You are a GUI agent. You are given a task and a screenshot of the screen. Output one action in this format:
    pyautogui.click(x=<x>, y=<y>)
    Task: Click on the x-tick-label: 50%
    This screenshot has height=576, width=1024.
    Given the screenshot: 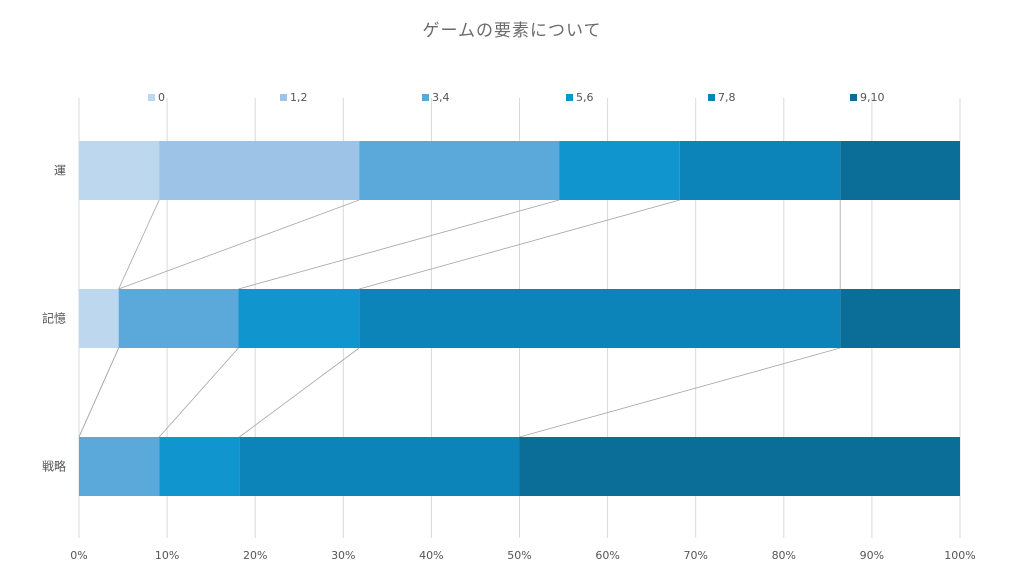 What is the action you would take?
    pyautogui.click(x=519, y=555)
    